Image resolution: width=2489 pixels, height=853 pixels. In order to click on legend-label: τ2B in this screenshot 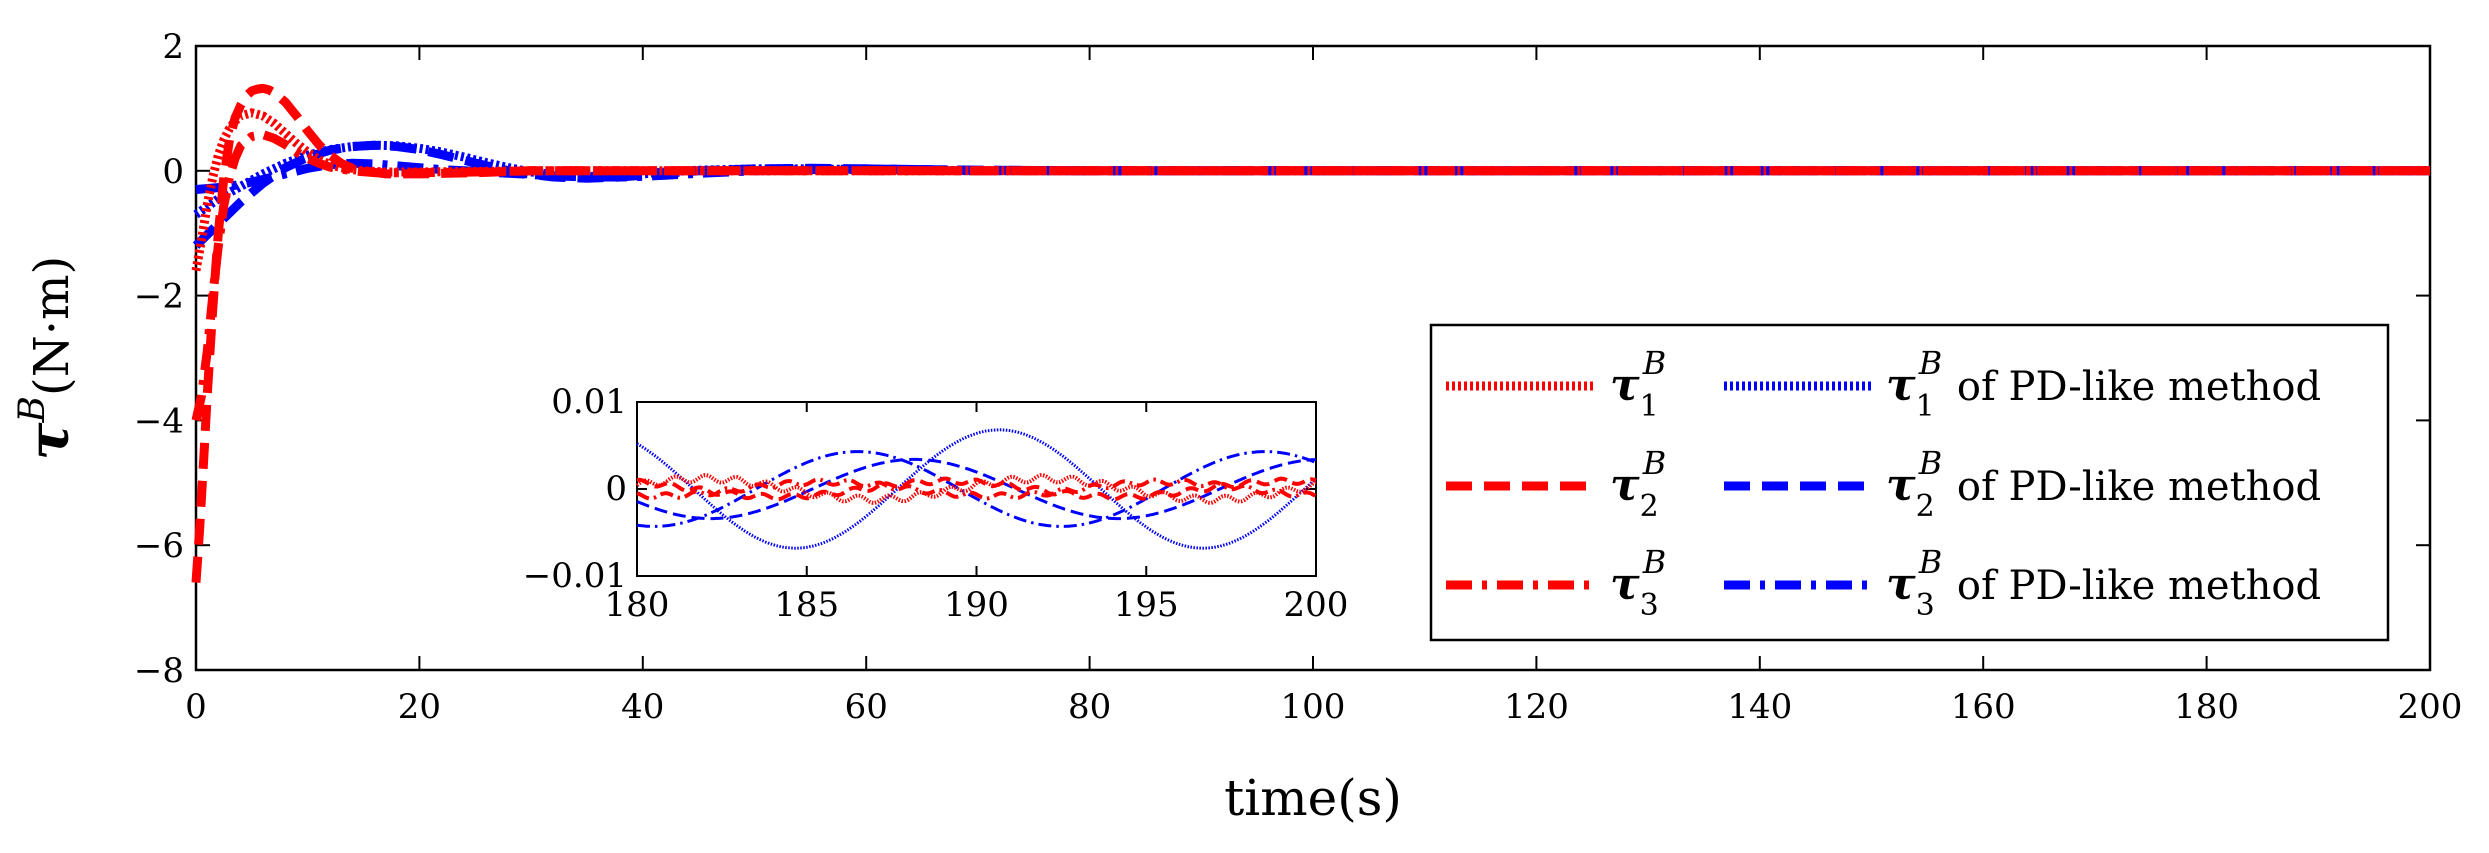, I will do `click(1638, 484)`.